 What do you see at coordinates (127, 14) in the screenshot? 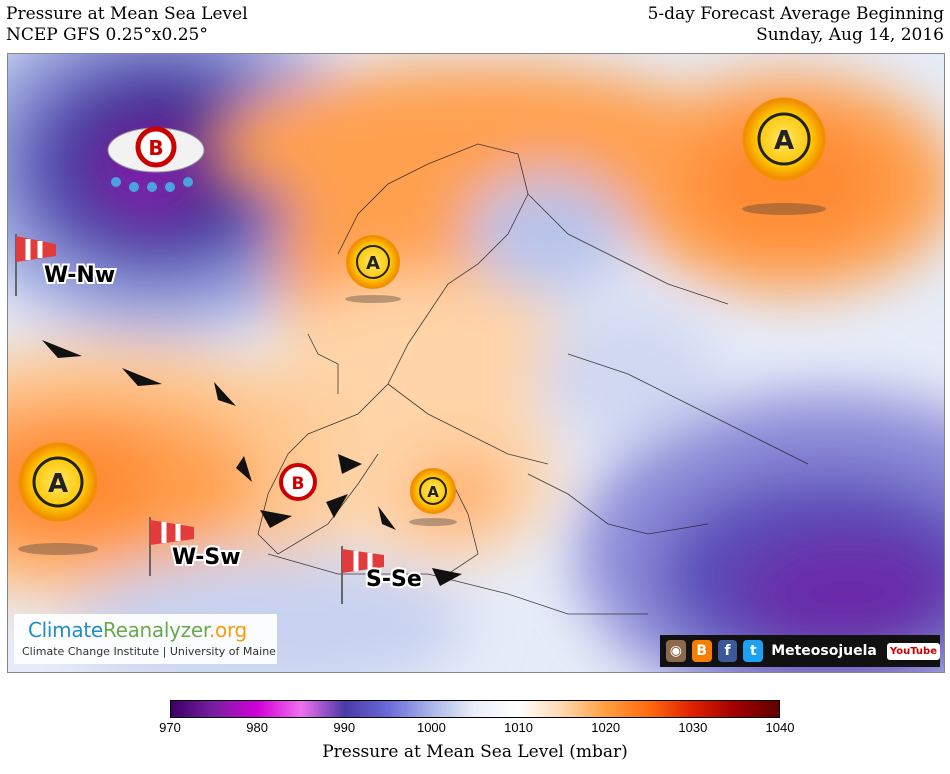
I see `map-title: Pressure at Mean Sea Level` at bounding box center [127, 14].